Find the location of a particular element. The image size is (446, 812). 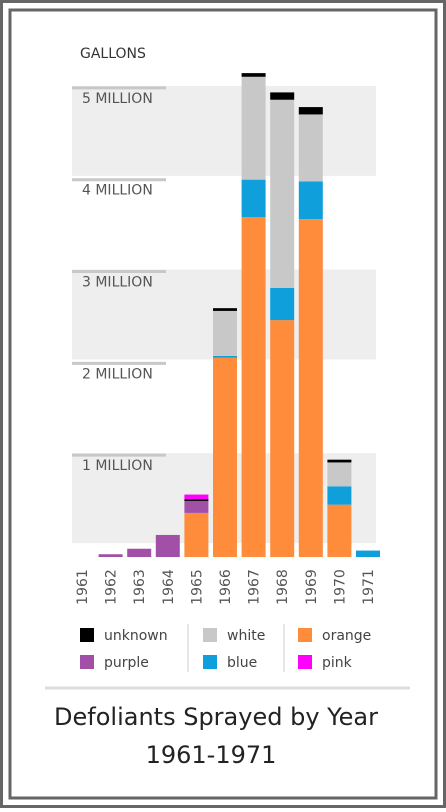

x-tick-label: 1967 is located at coordinates (255, 587).